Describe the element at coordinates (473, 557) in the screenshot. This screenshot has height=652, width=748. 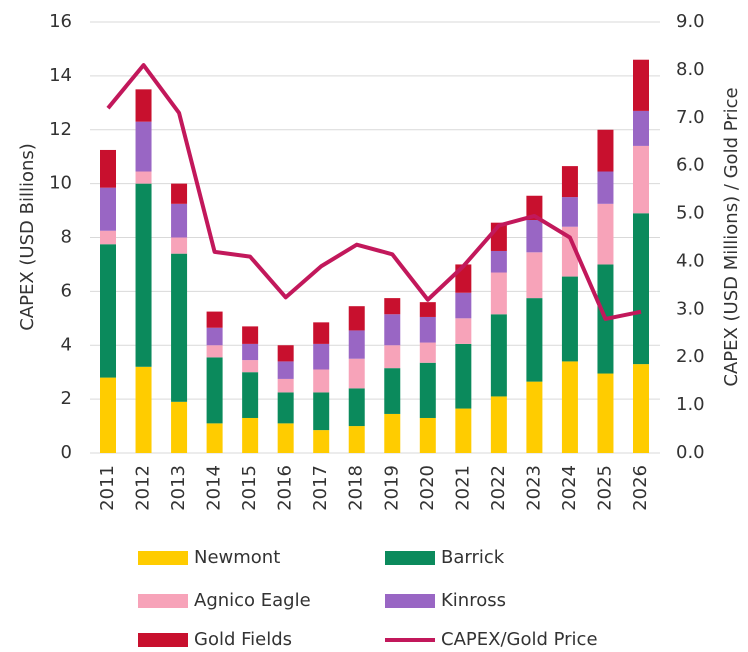
I see `legend-label: Barrick` at that location.